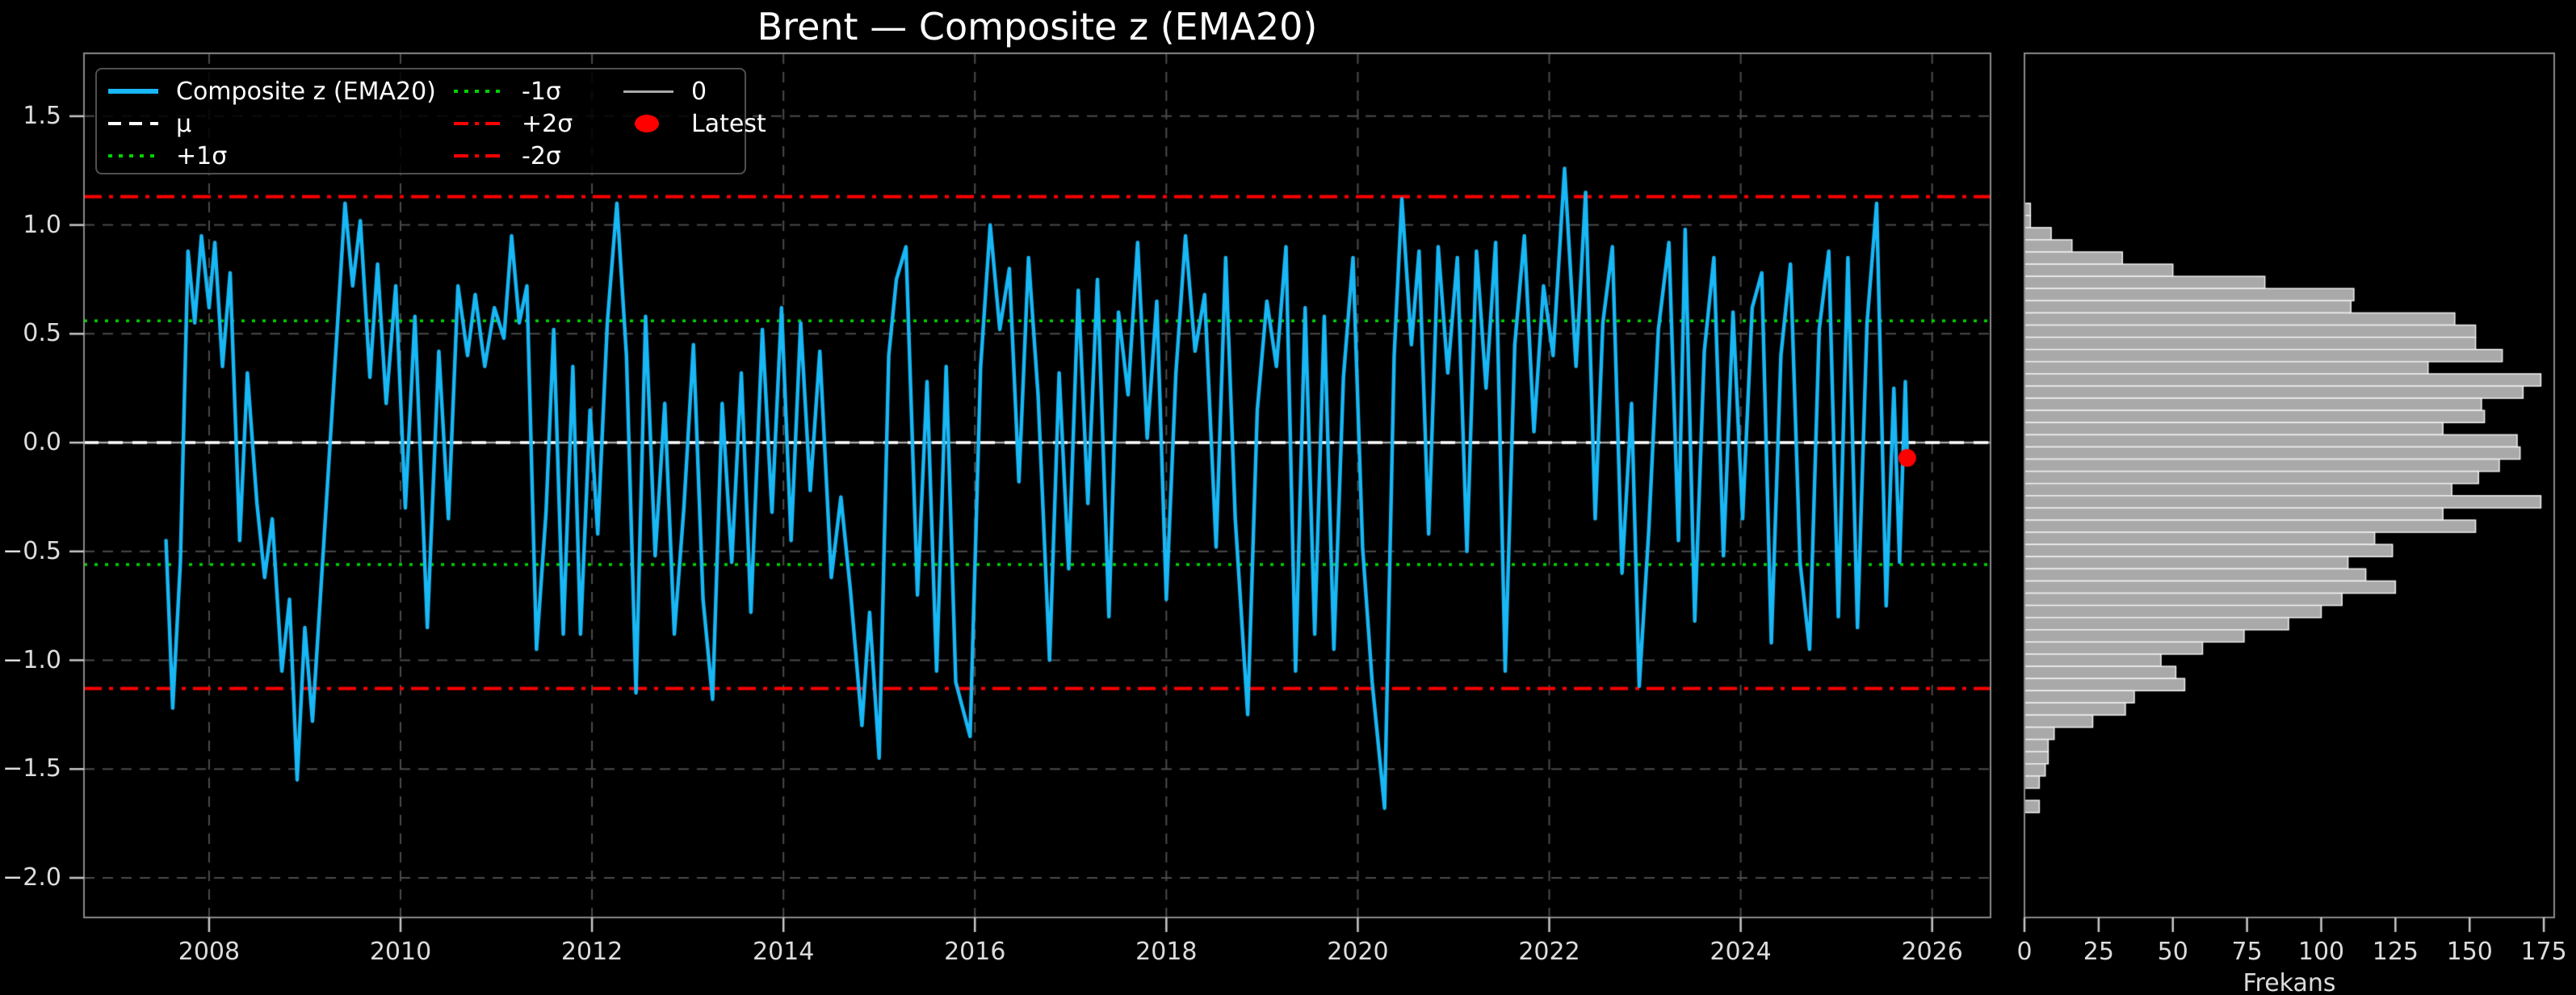  I want to click on hist-x-tick-label: 25, so click(2098, 952).